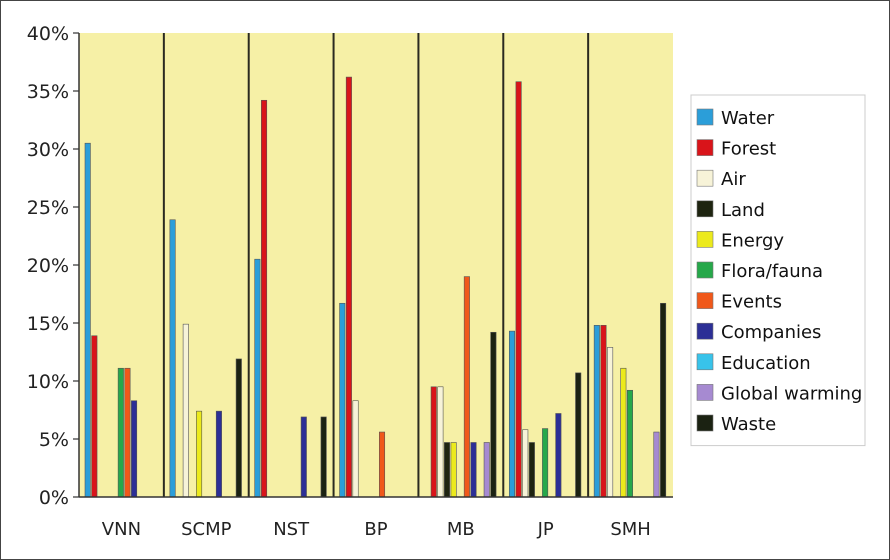  I want to click on y-tick-label: 5%, so click(54, 440).